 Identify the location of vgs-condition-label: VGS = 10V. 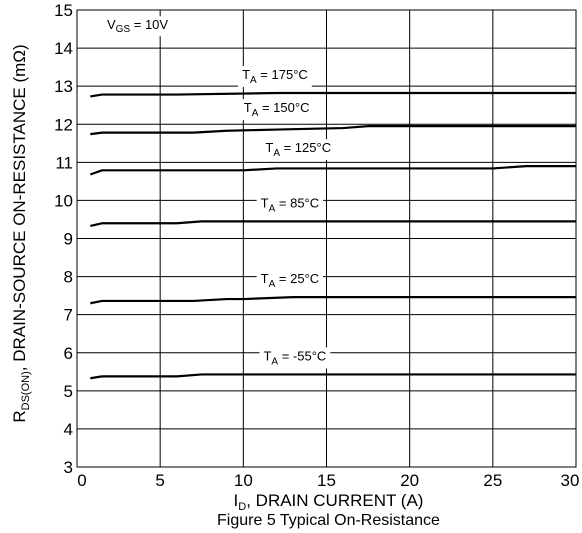
(137, 26).